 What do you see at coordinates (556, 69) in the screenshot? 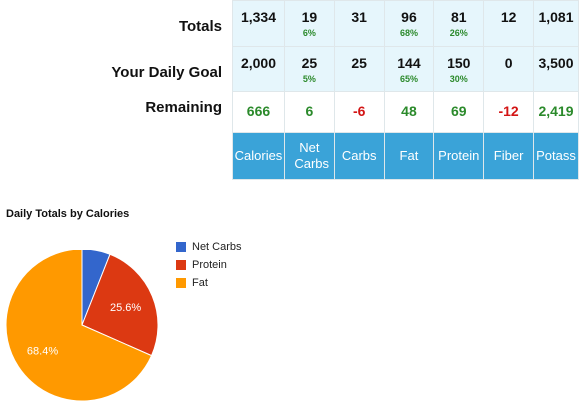
I see `goal-cell-potassium: 3,500` at bounding box center [556, 69].